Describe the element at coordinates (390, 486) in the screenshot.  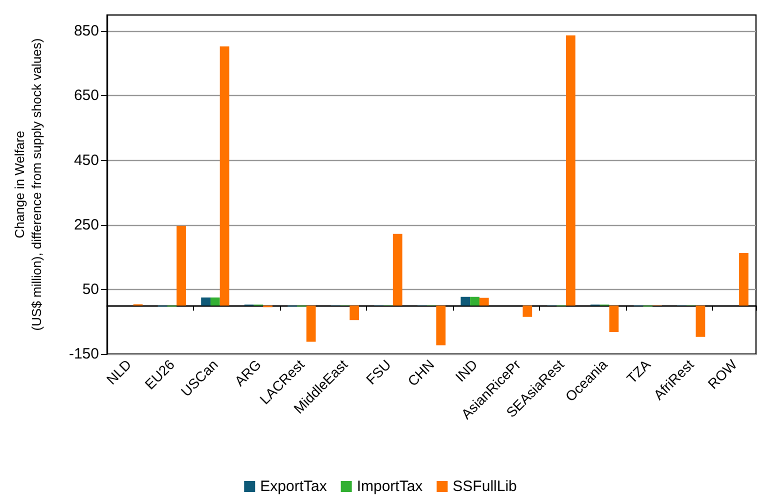
I see `legend-label: ImportTax` at that location.